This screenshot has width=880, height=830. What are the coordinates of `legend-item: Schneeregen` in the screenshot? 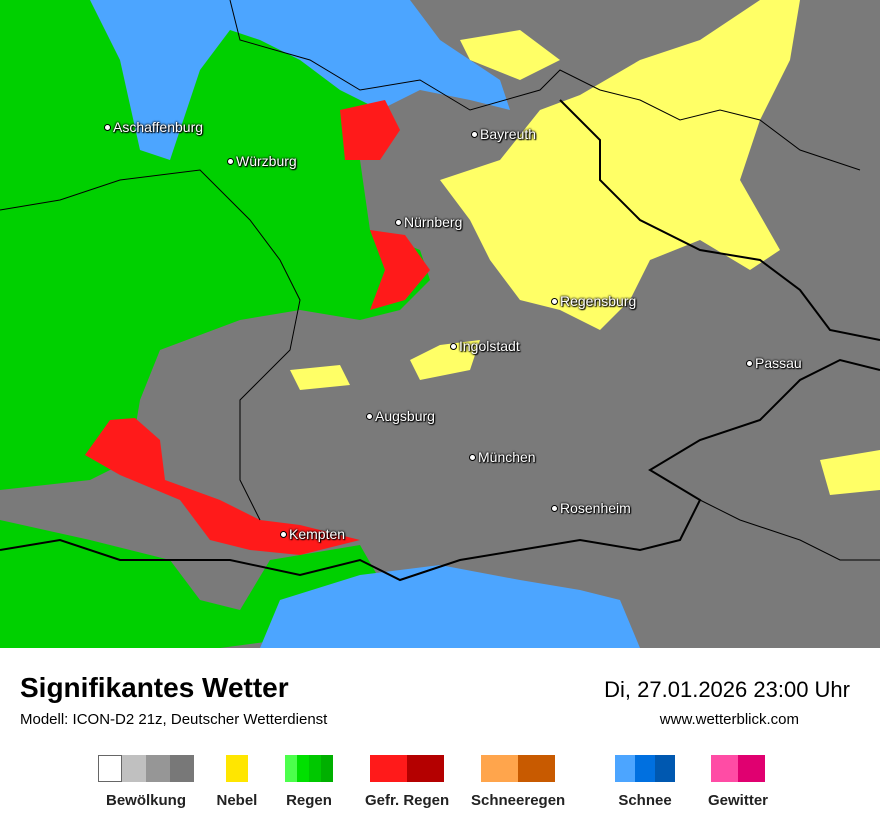 It's located at (518, 782).